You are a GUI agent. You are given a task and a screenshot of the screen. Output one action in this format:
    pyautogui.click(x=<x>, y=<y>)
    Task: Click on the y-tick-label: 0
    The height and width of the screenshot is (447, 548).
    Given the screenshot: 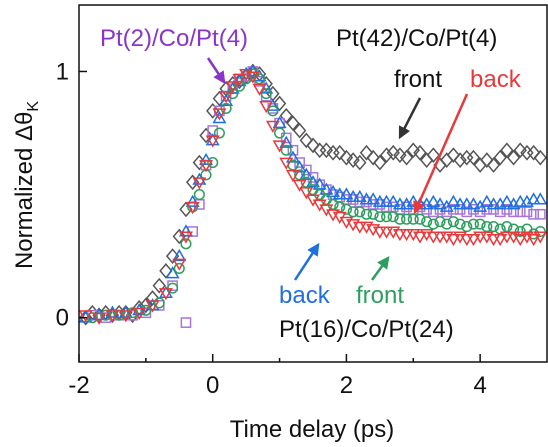 What is the action you would take?
    pyautogui.click(x=62, y=318)
    